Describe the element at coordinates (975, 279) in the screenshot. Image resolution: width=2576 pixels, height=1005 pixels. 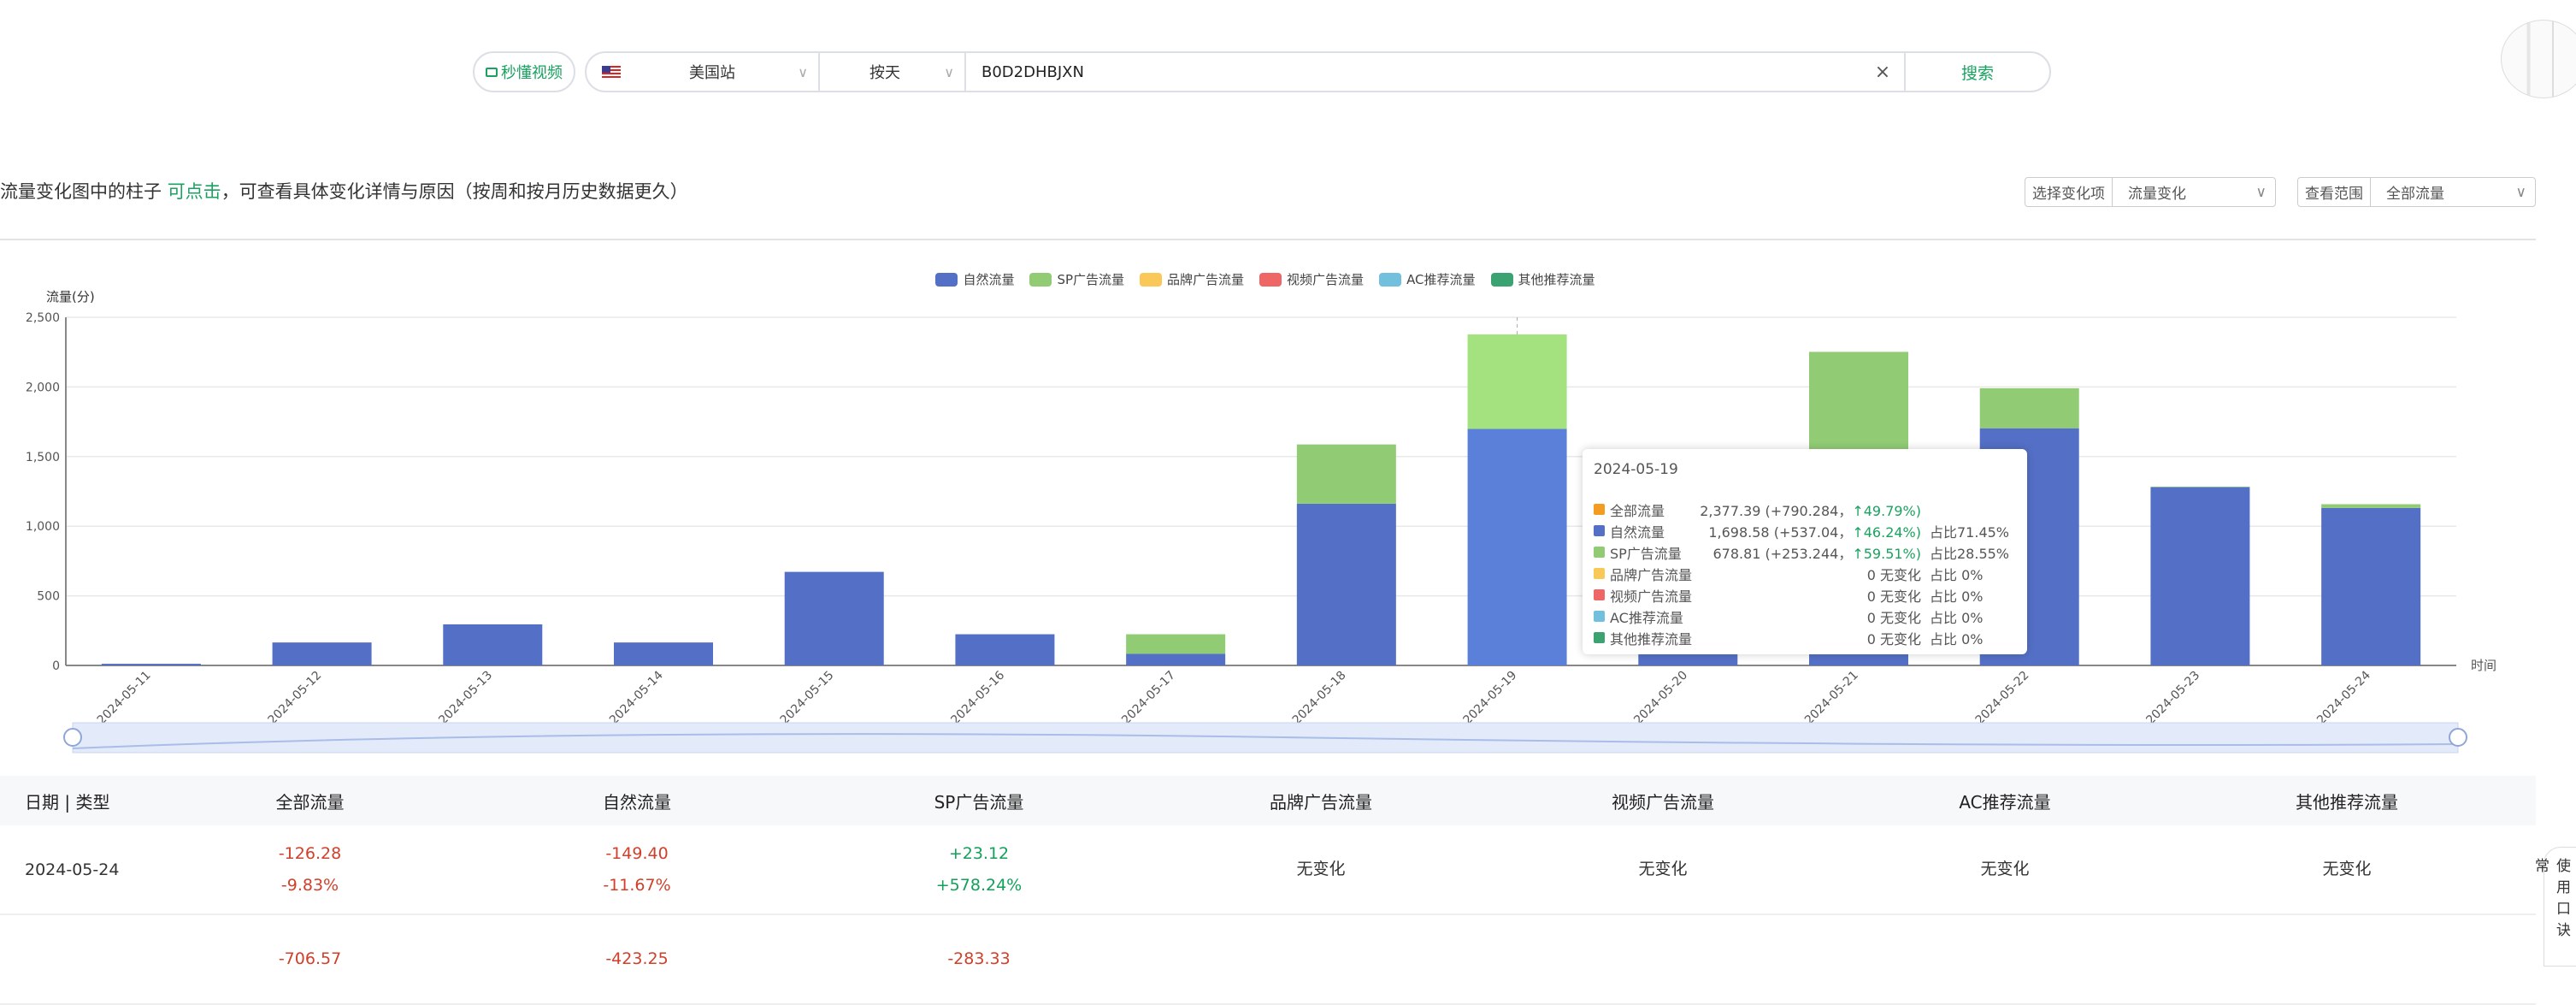
I see `legend-item: 自然流量` at that location.